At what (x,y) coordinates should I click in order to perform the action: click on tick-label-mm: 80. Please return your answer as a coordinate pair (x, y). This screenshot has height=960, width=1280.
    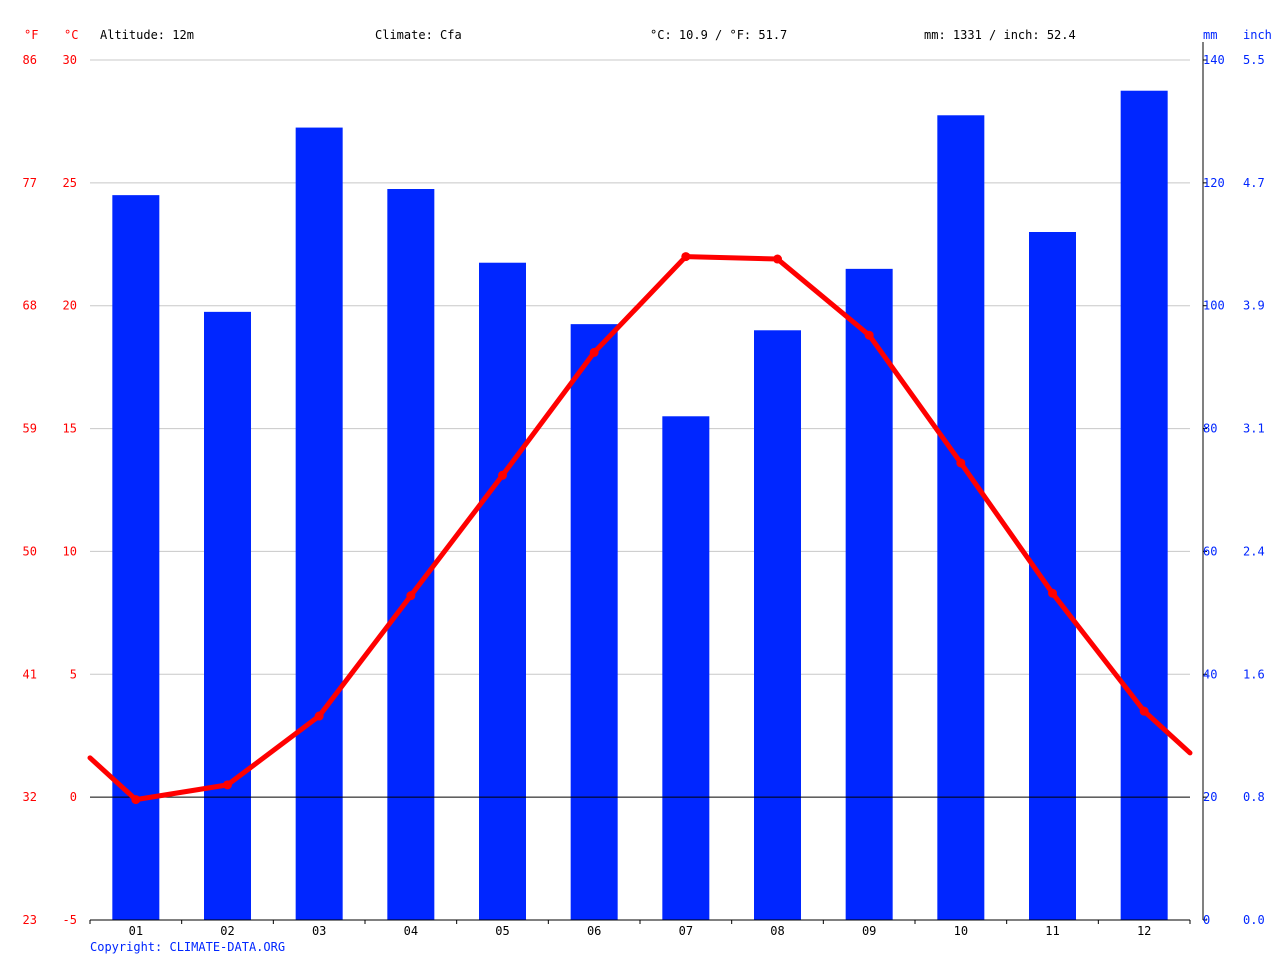
    Looking at the image, I should click on (1210, 429).